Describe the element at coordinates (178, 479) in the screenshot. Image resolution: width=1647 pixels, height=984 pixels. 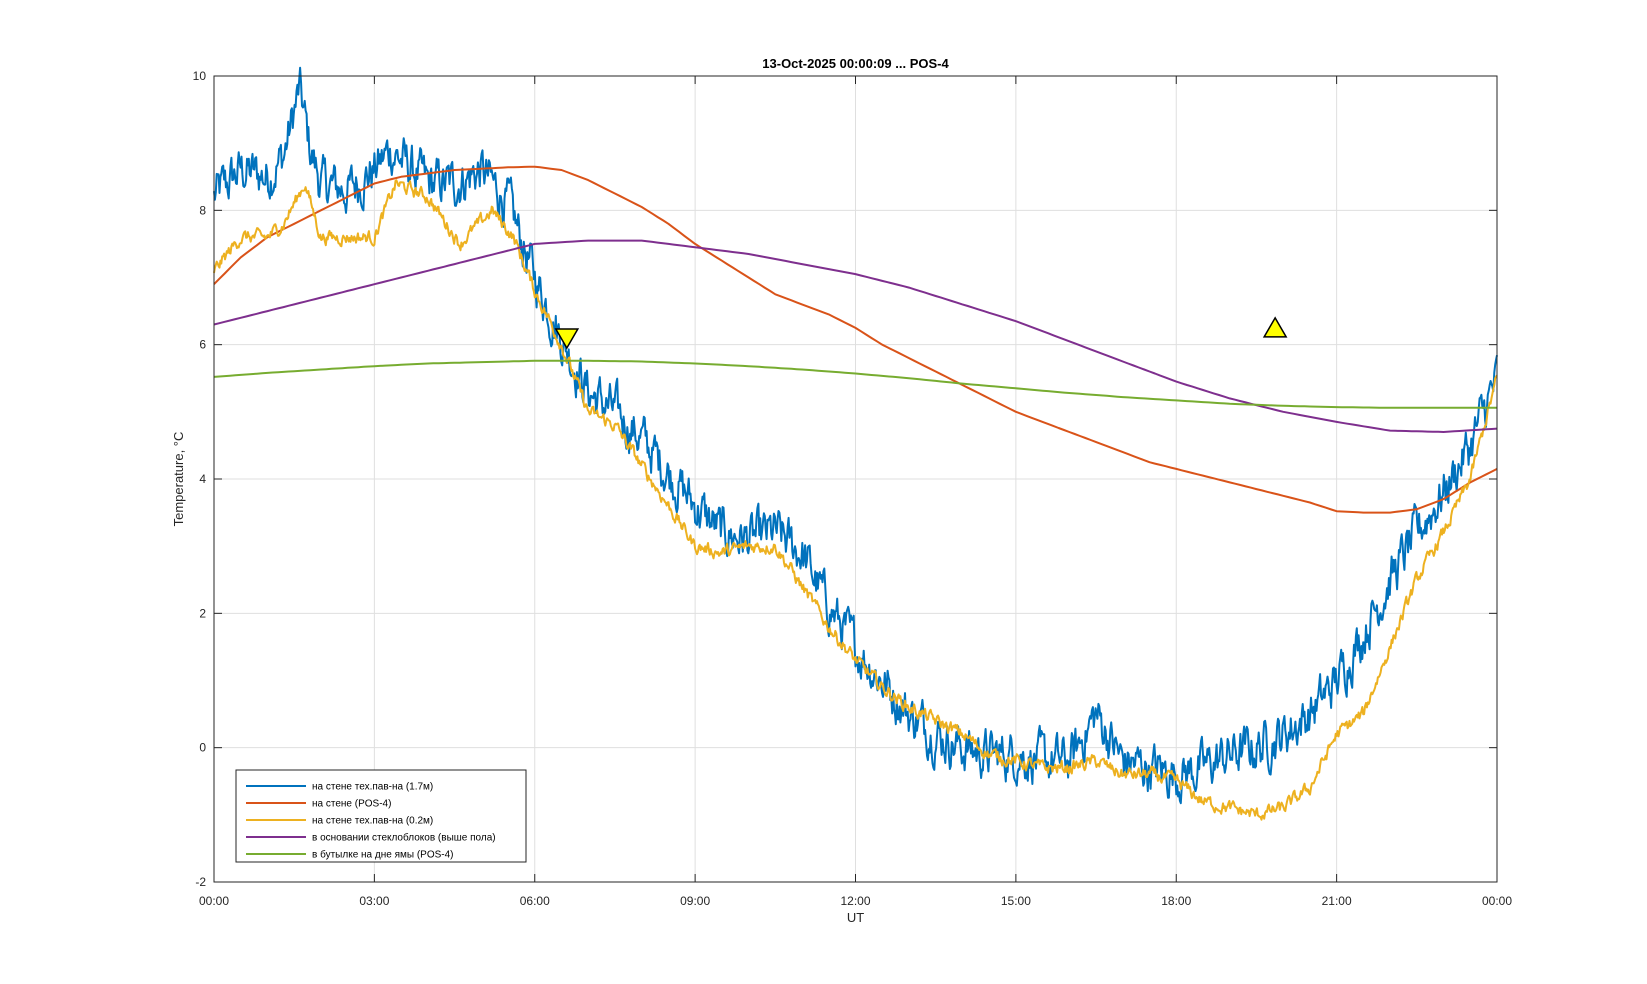
I see `y-axis-label: Temperature, °C` at that location.